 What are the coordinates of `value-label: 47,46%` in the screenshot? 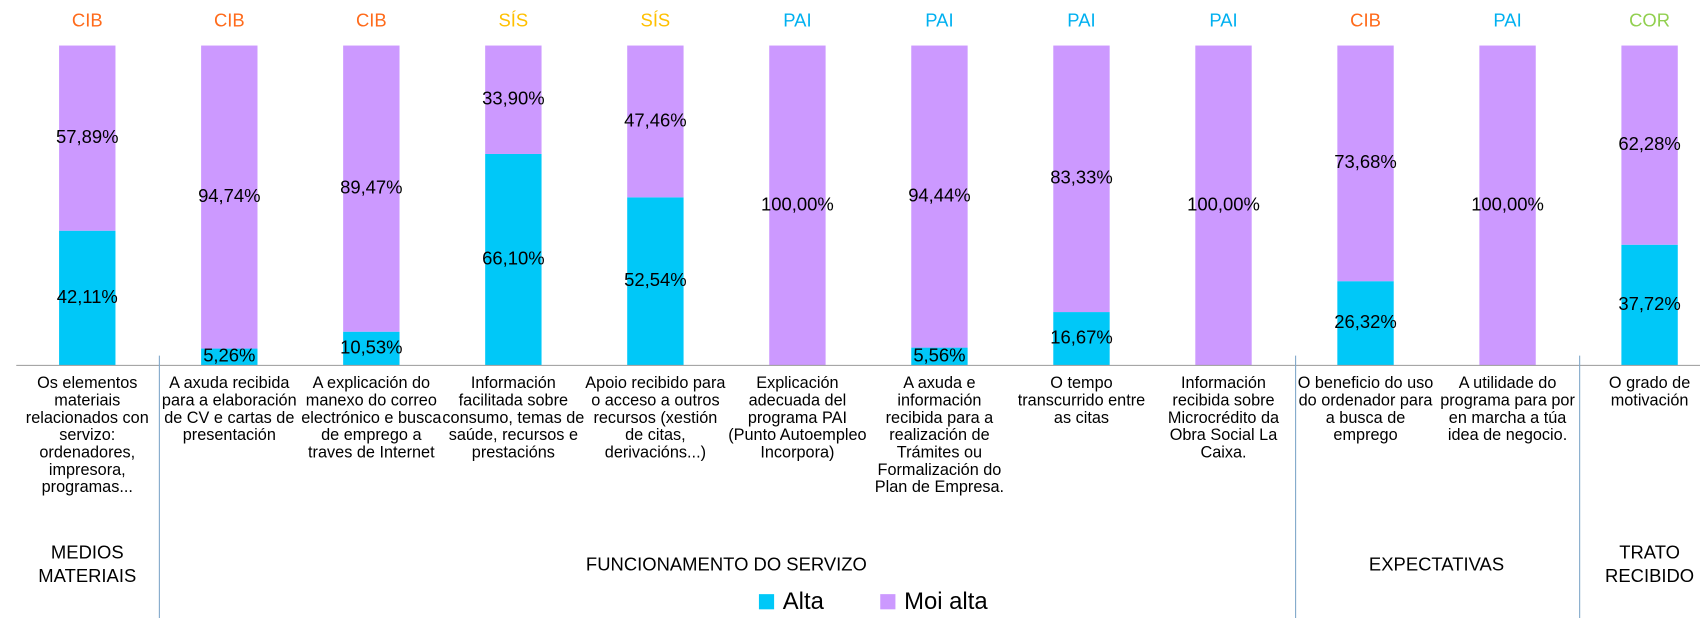 It's located at (655, 119).